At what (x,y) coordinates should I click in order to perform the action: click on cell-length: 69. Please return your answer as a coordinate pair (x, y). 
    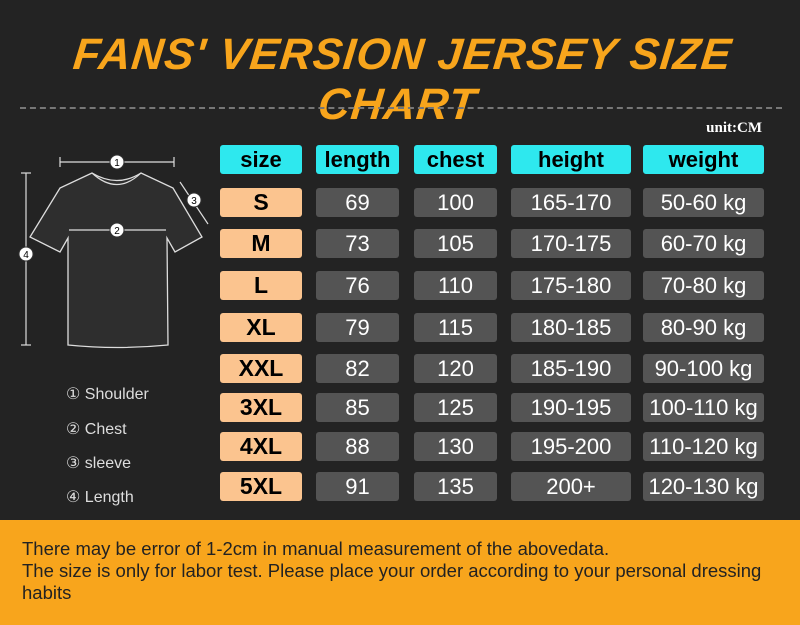
    Looking at the image, I should click on (357, 202).